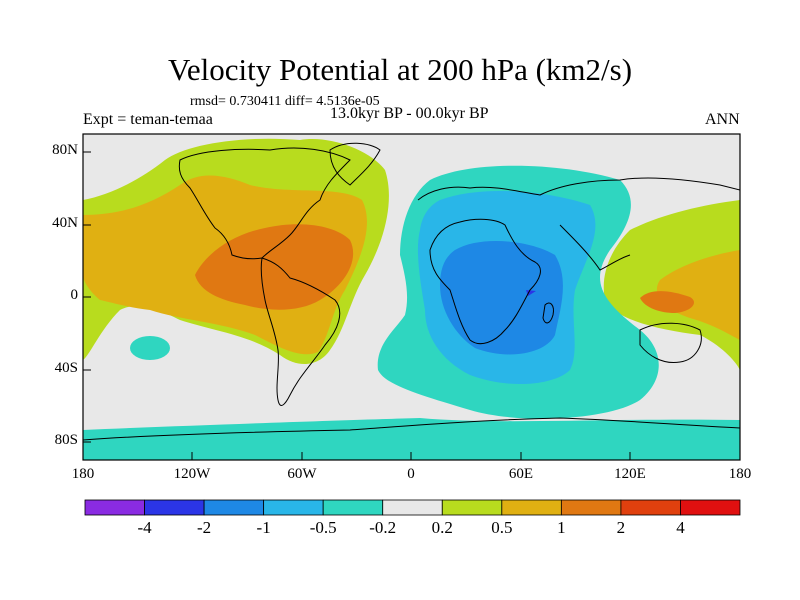 This screenshot has width=800, height=600. I want to click on y-tick-label: 0, so click(74, 295).